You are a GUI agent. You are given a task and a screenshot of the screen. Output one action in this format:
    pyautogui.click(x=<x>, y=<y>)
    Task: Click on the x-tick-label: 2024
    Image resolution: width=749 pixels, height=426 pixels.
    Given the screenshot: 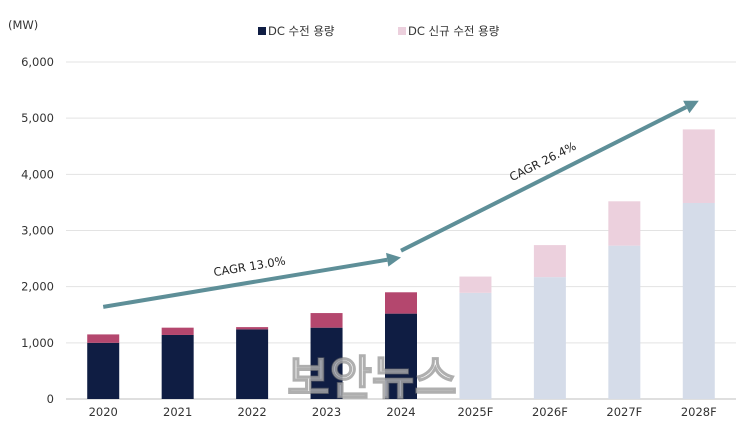 What is the action you would take?
    pyautogui.click(x=400, y=412)
    